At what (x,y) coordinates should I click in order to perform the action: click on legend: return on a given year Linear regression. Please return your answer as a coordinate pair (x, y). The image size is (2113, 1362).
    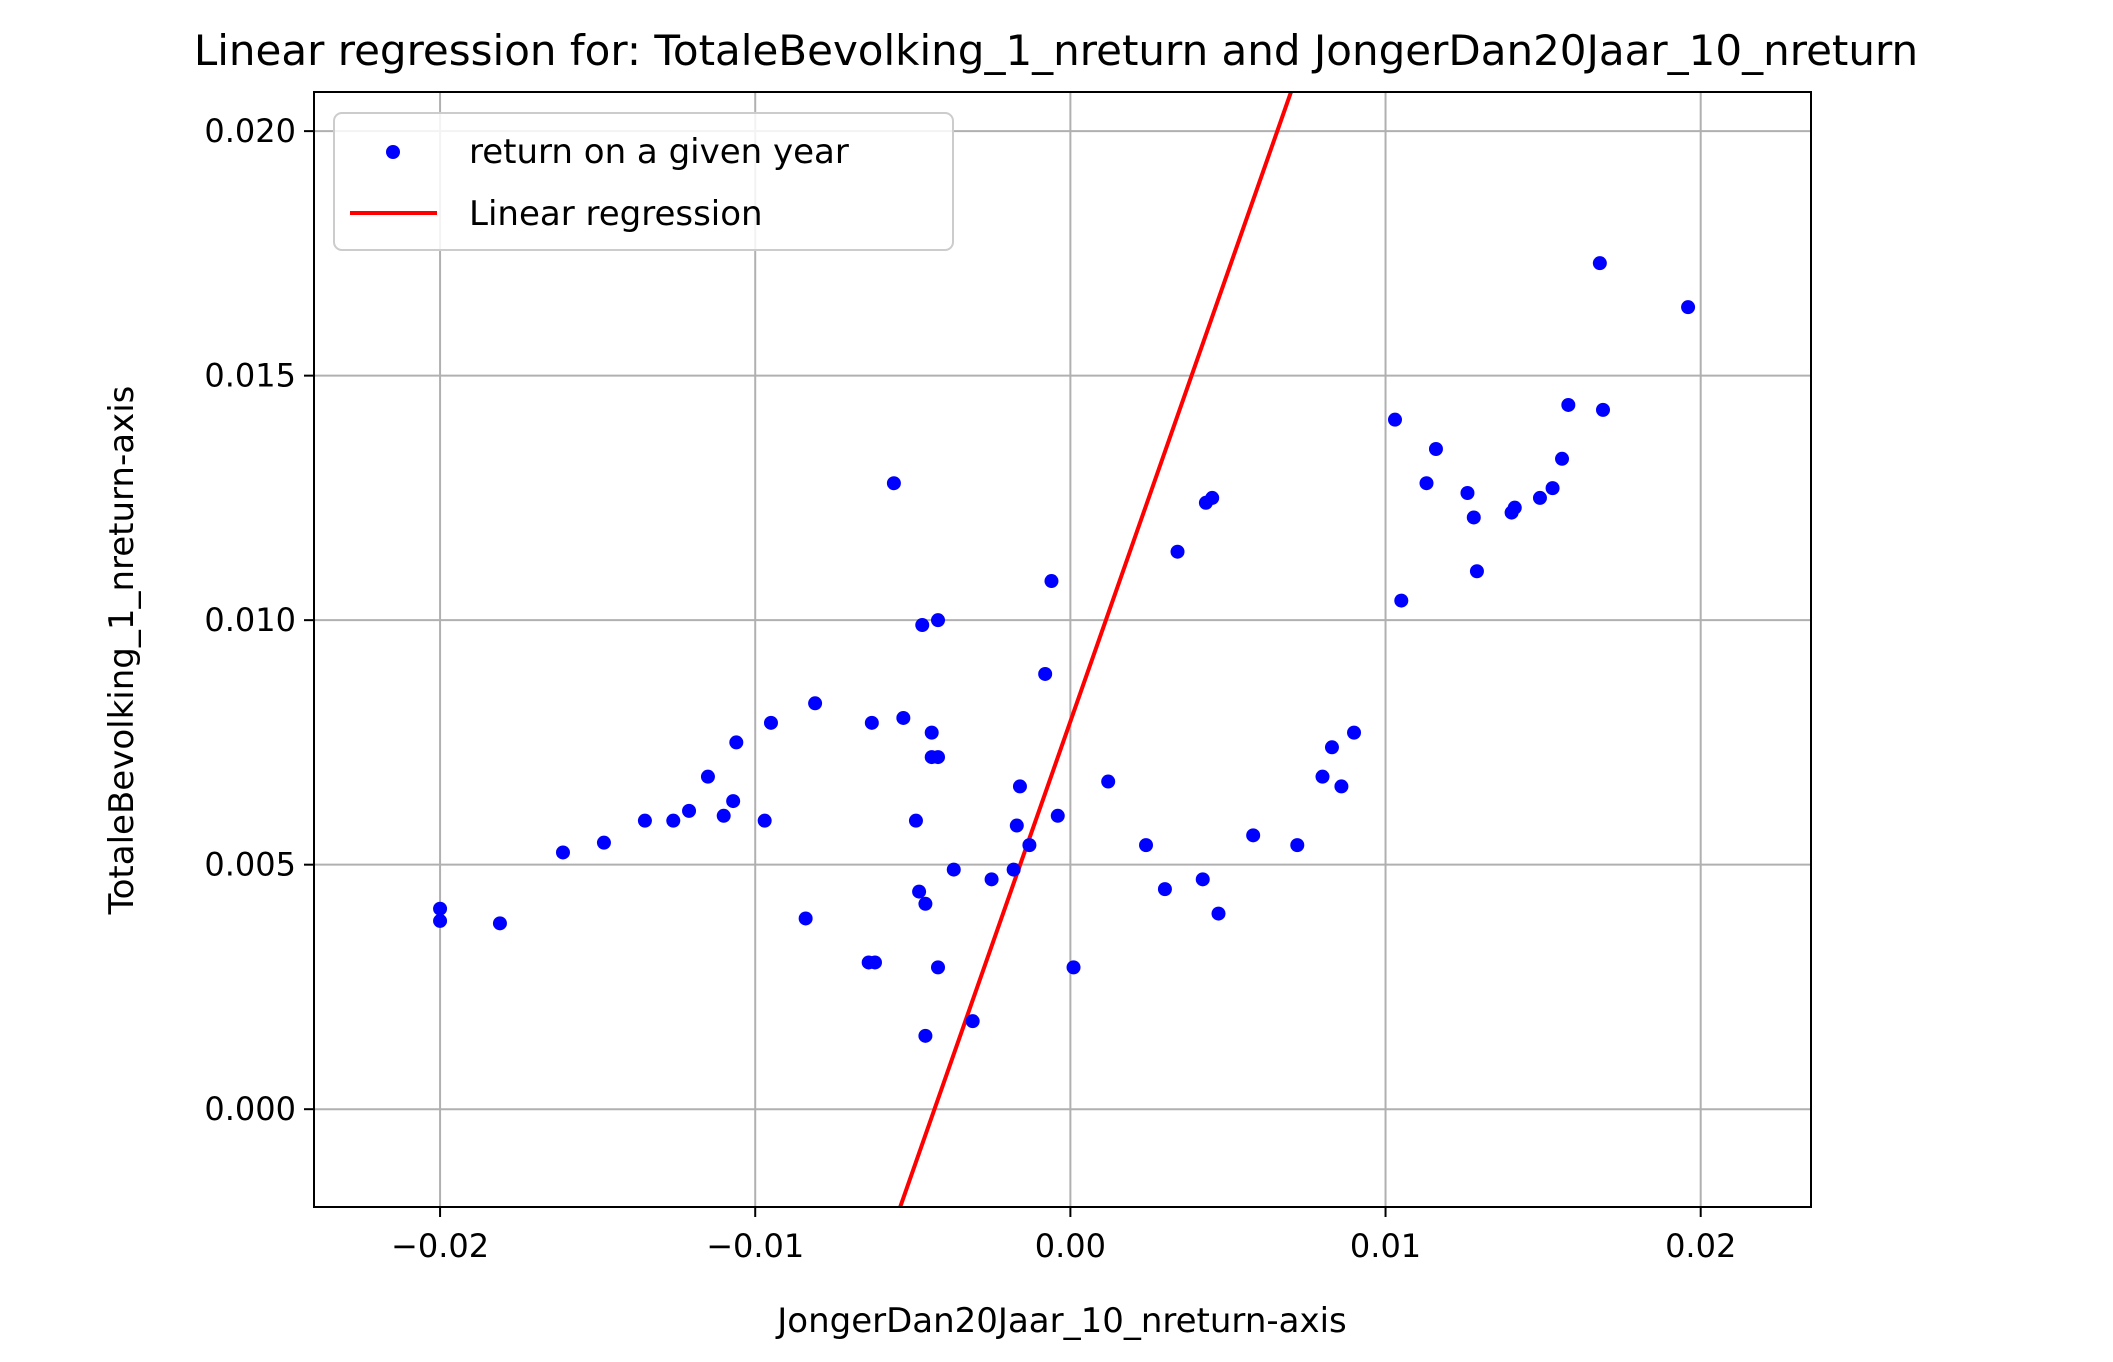
    Looking at the image, I should click on (643, 181).